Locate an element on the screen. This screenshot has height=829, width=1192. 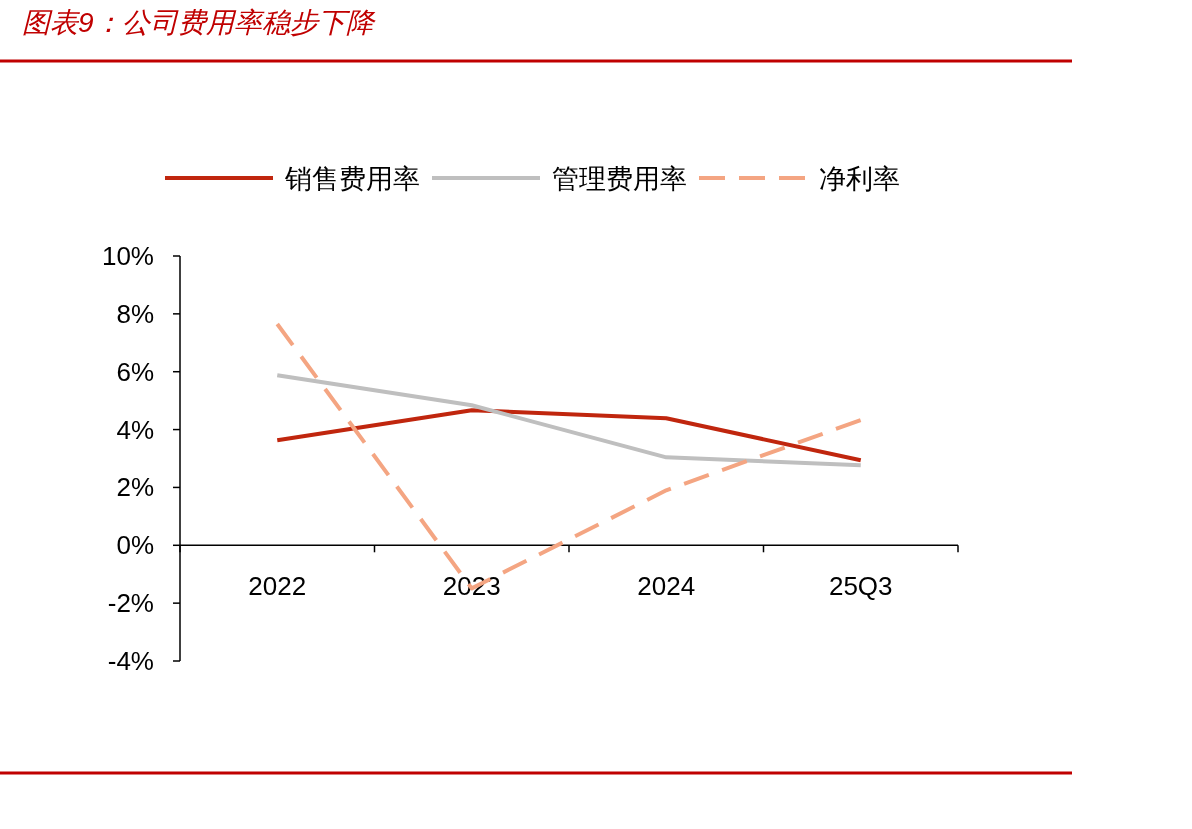
y-tick-label: 4% is located at coordinates (135, 429).